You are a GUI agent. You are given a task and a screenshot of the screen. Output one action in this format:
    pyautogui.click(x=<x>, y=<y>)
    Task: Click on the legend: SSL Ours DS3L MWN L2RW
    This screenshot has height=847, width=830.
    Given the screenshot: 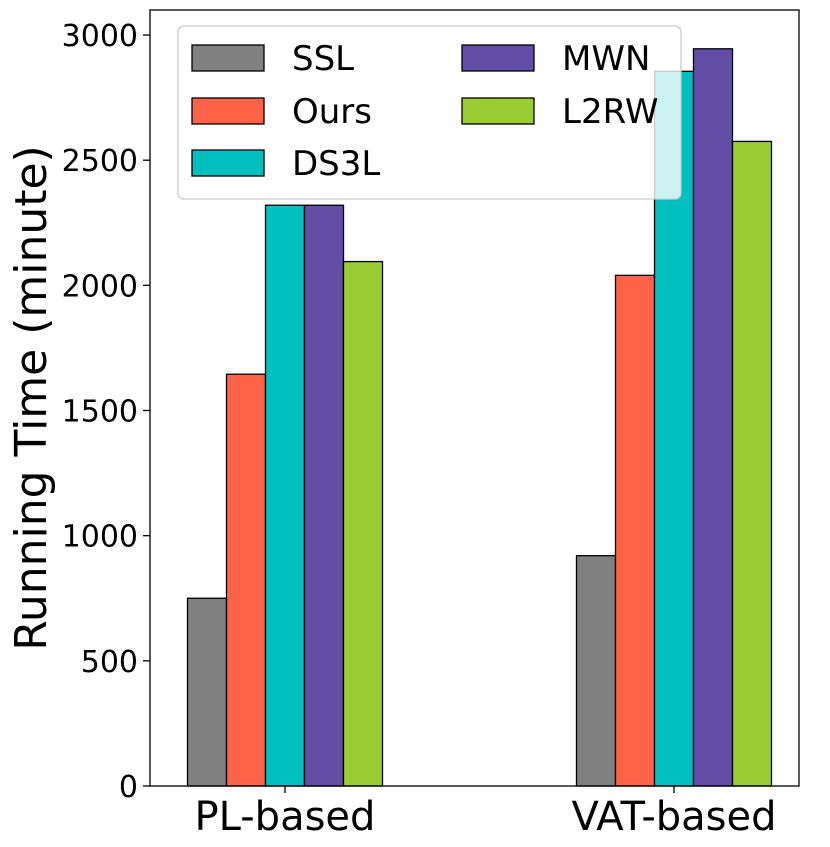 What is the action you would take?
    pyautogui.click(x=429, y=112)
    